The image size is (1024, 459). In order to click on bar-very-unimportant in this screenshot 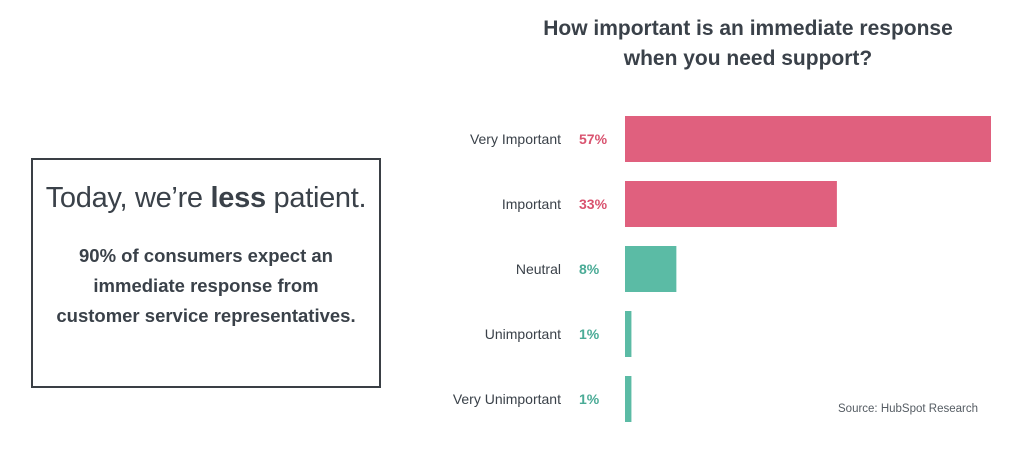, I will do `click(628, 399)`.